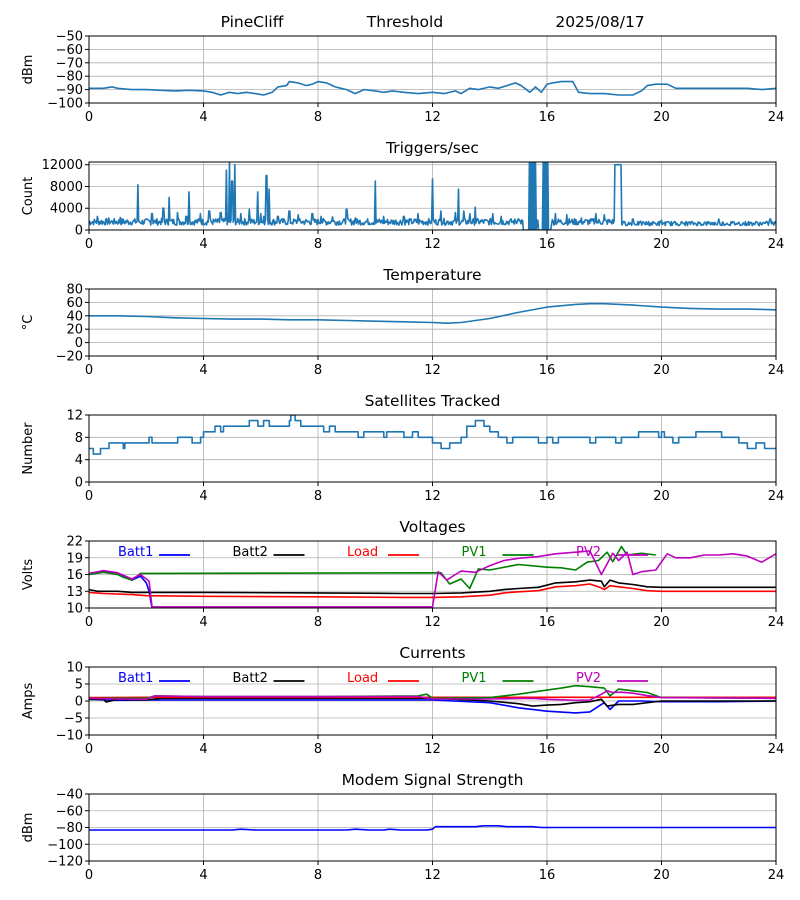 Image resolution: width=800 pixels, height=900 pixels. What do you see at coordinates (74, 330) in the screenshot?
I see `y-tick-label: 20` at bounding box center [74, 330].